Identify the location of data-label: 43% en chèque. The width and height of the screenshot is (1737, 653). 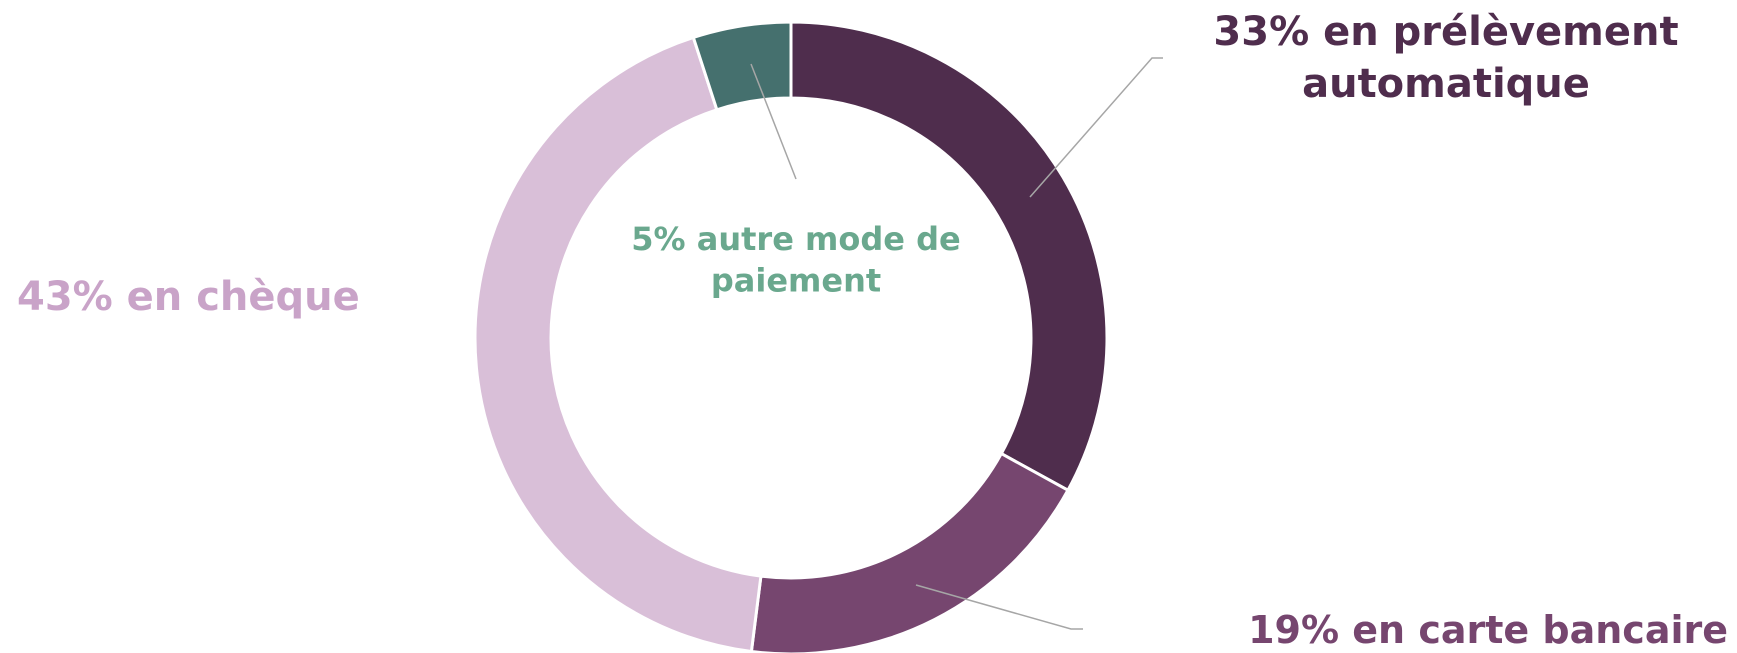
(188, 297).